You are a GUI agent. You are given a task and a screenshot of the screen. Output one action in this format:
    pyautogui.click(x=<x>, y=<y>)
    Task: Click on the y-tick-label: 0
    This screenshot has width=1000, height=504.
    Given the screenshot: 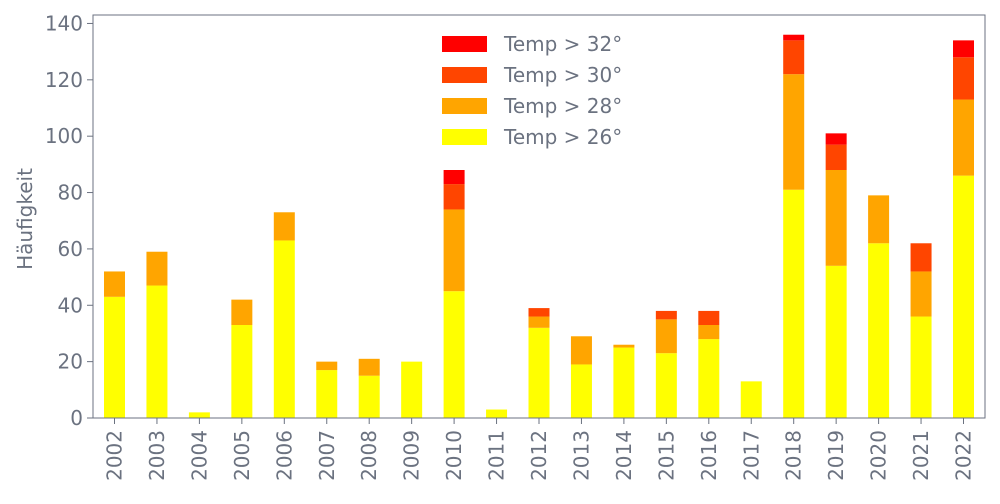 What is the action you would take?
    pyautogui.click(x=76, y=418)
    